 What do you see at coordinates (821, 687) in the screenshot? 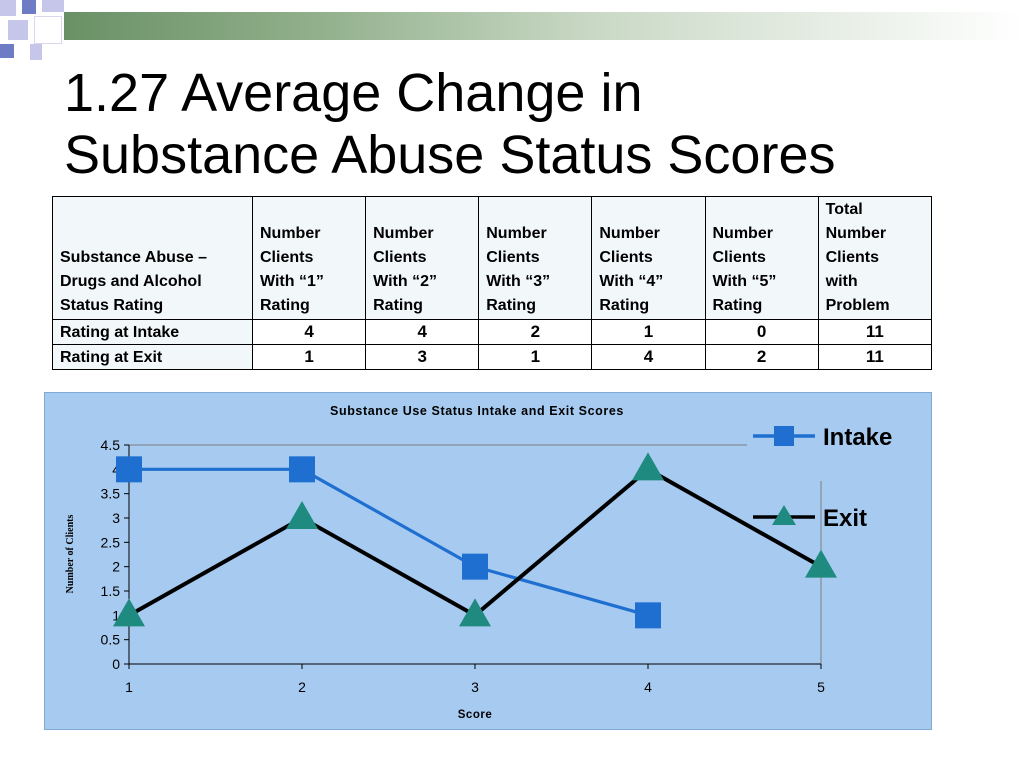
I see `x-tick-label: 5` at bounding box center [821, 687].